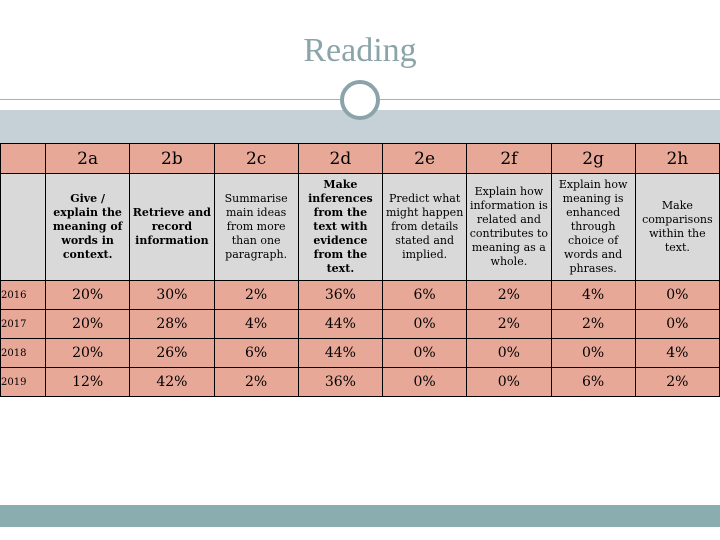  I want to click on ring-ornament, so click(360, 100).